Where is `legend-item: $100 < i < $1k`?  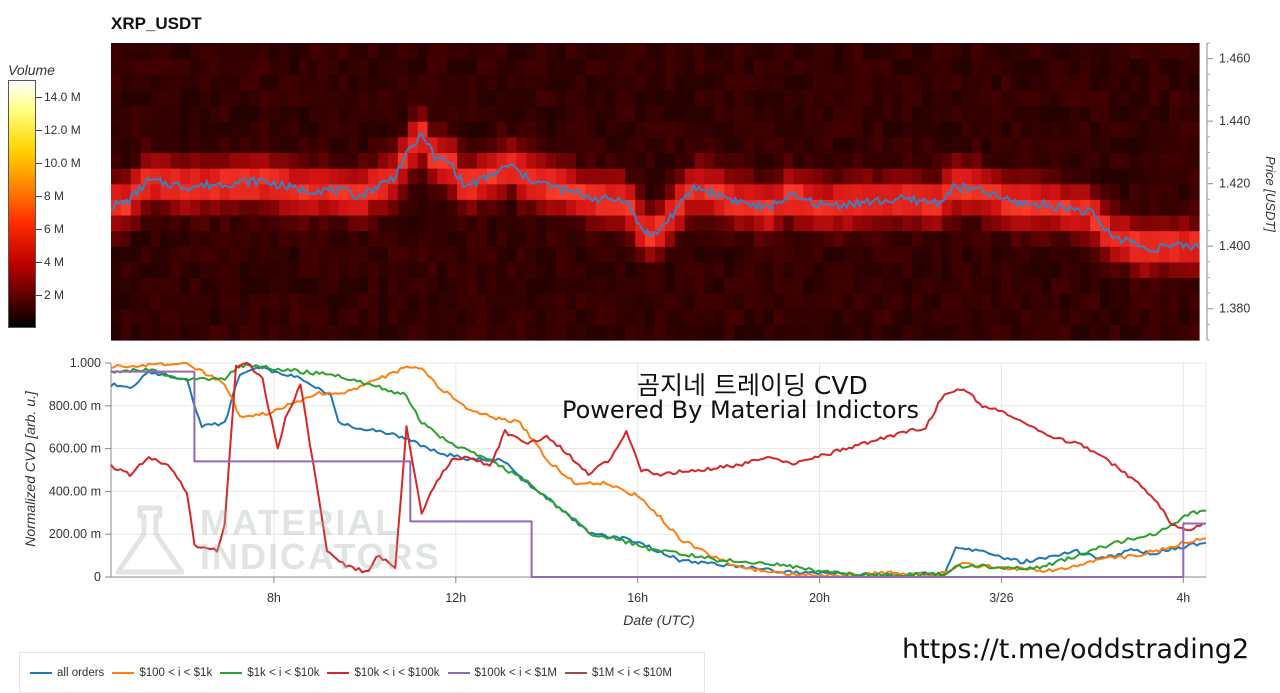
legend-item: $100 < i < $1k is located at coordinates (162, 673).